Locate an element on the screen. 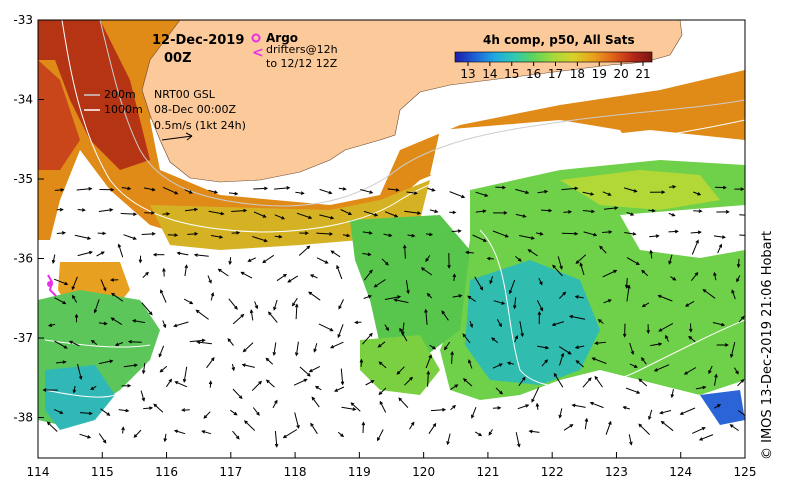 The width and height of the screenshot is (790, 492). sst-teal-core is located at coordinates (532, 322).